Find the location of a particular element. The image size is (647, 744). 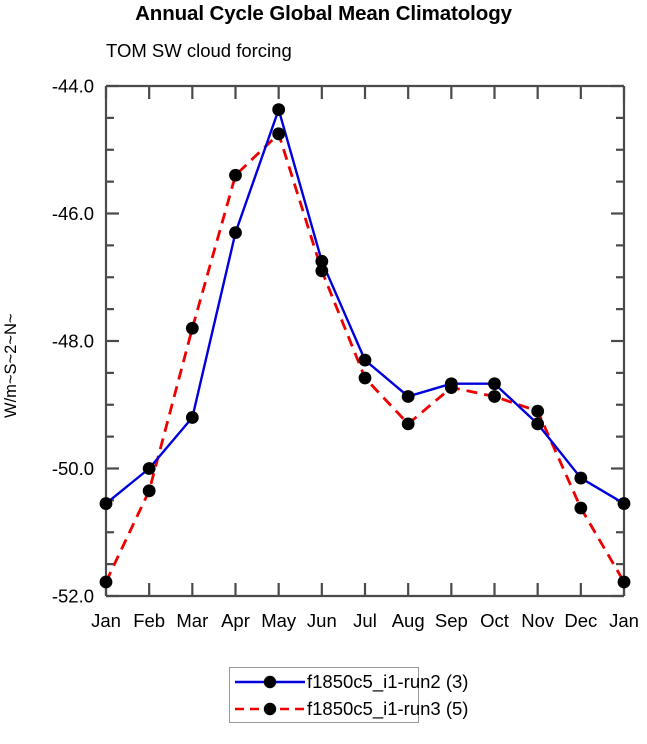

svg-text: Aug is located at coordinates (408, 620).